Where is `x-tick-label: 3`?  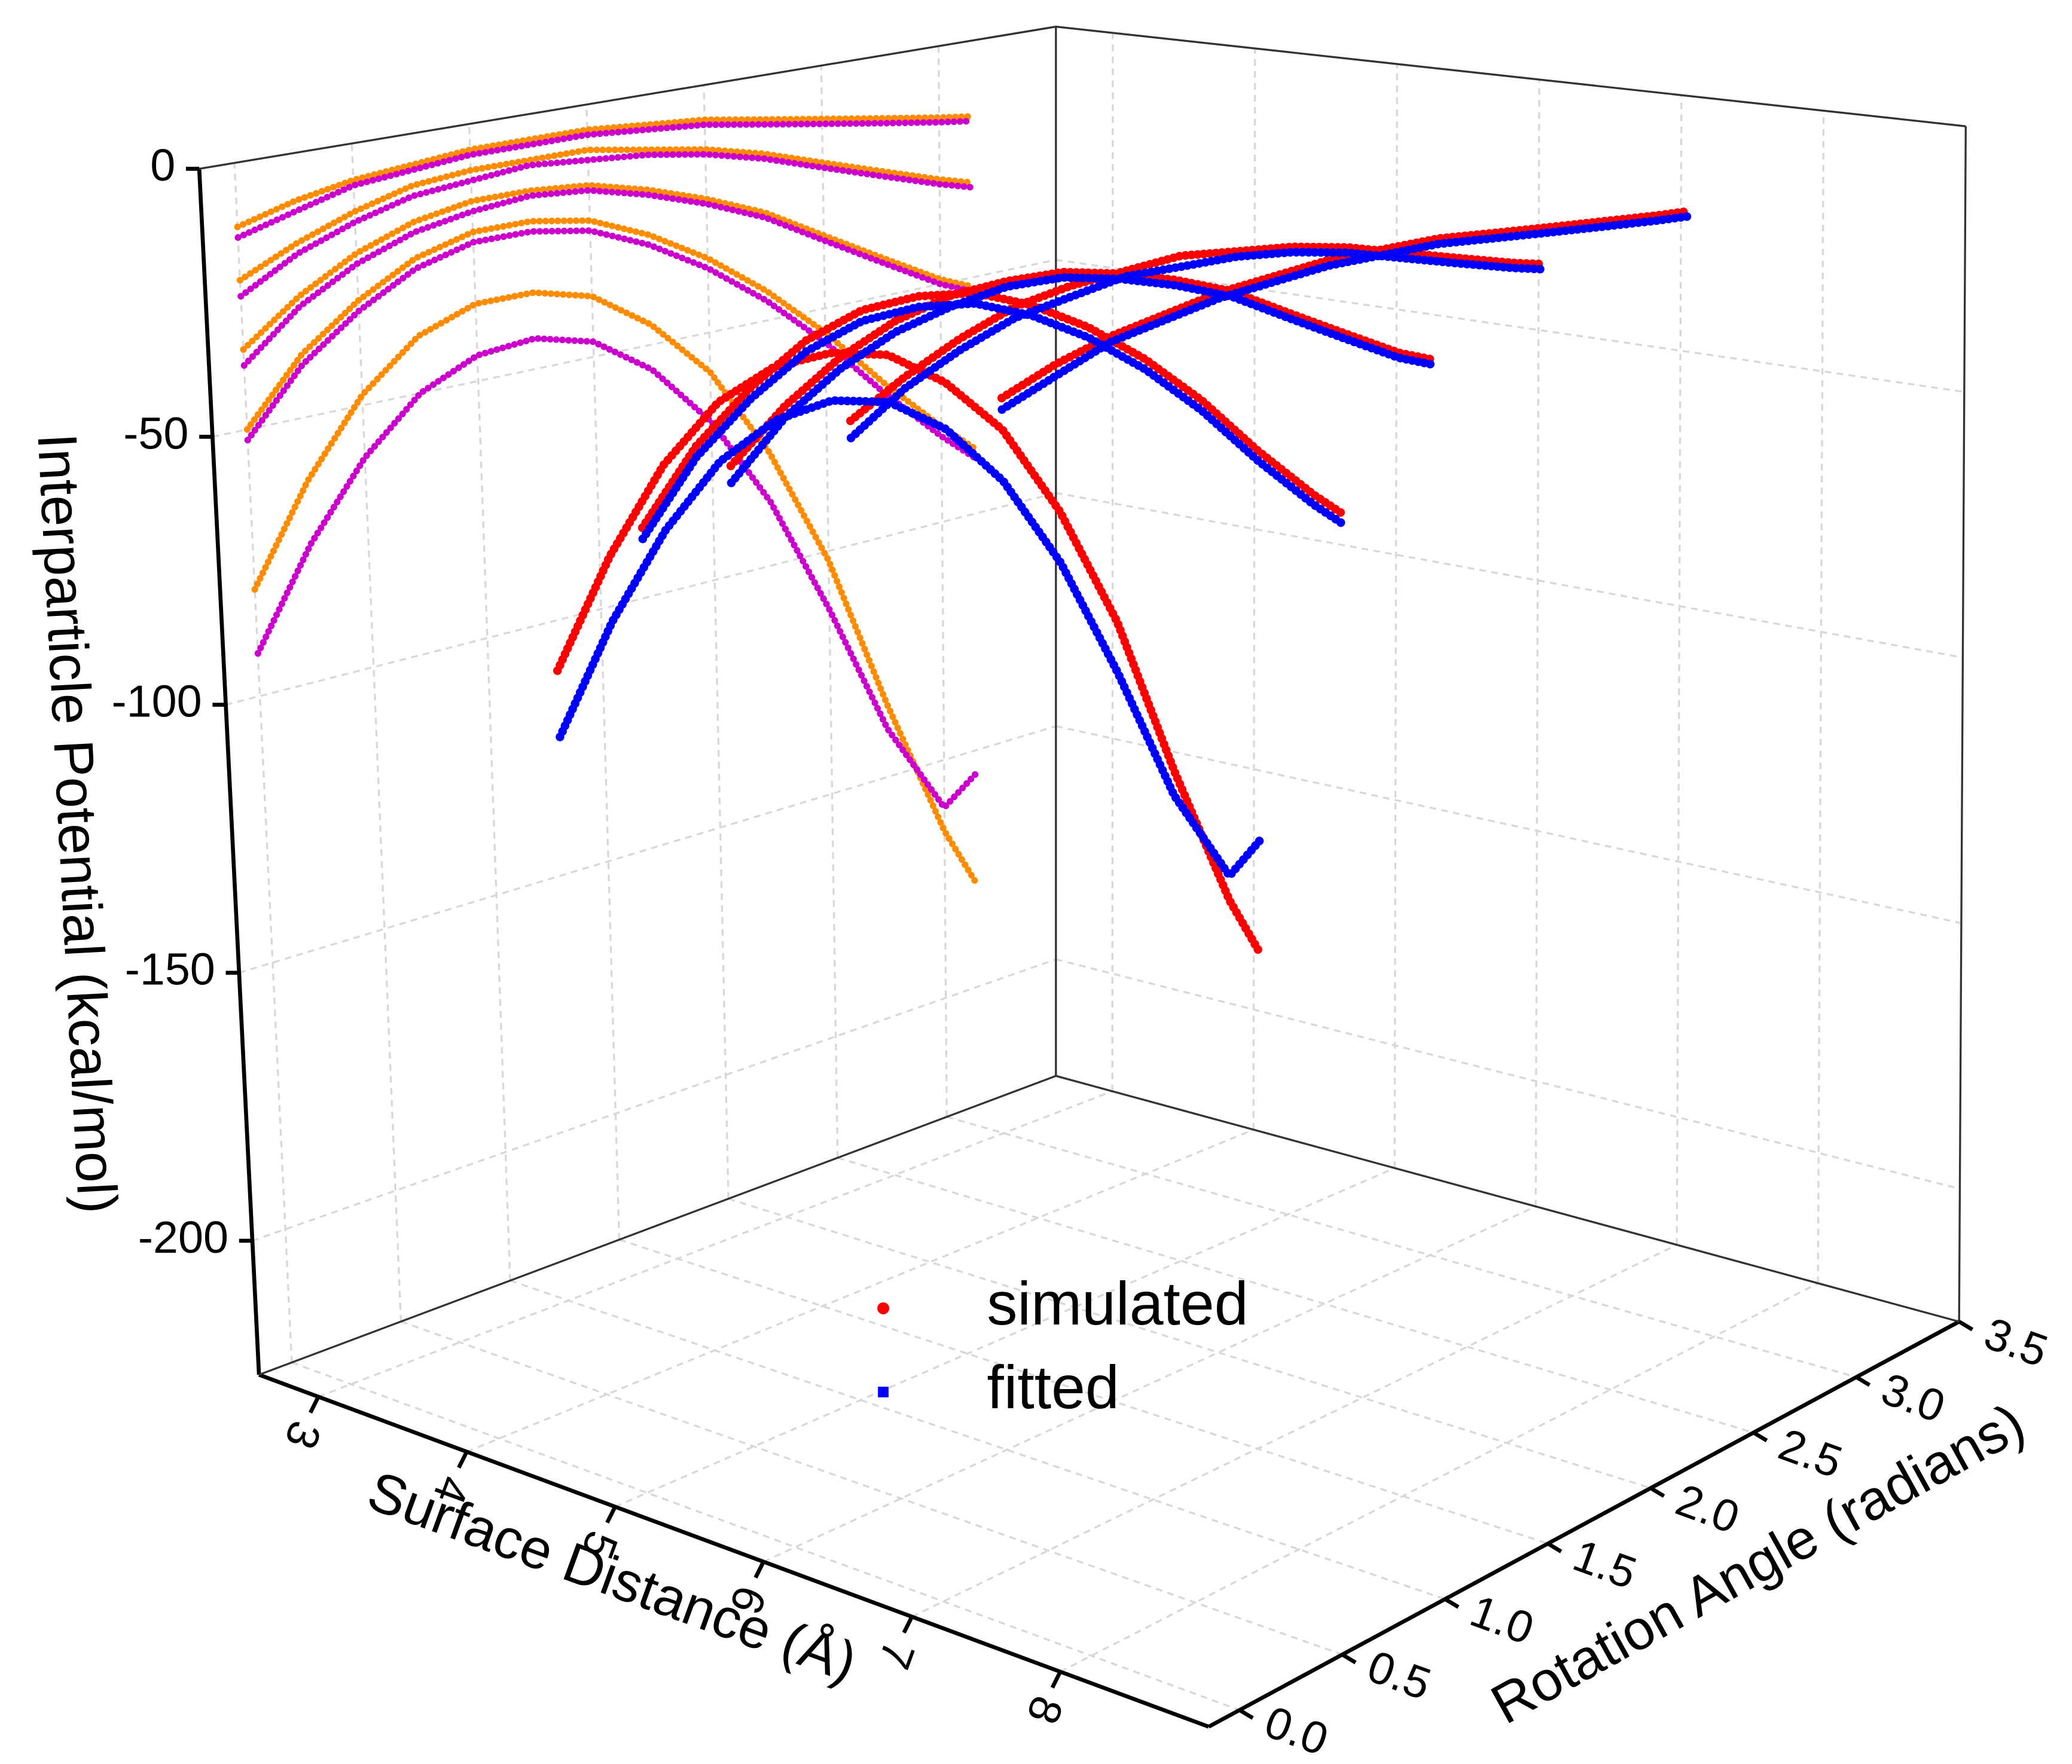
x-tick-label: 3 is located at coordinates (302, 1435).